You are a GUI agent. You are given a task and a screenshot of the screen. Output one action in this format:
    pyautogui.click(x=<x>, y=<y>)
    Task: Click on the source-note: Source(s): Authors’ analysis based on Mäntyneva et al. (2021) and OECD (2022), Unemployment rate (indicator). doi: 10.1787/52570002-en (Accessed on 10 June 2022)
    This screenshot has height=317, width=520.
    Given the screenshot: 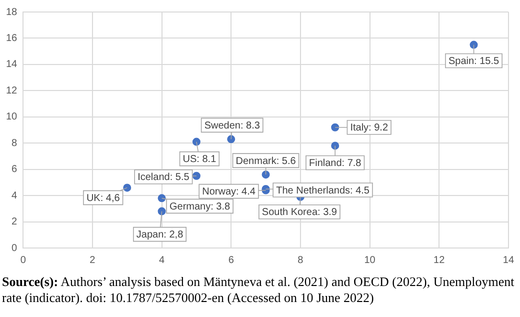 What is the action you would take?
    pyautogui.click(x=259, y=290)
    